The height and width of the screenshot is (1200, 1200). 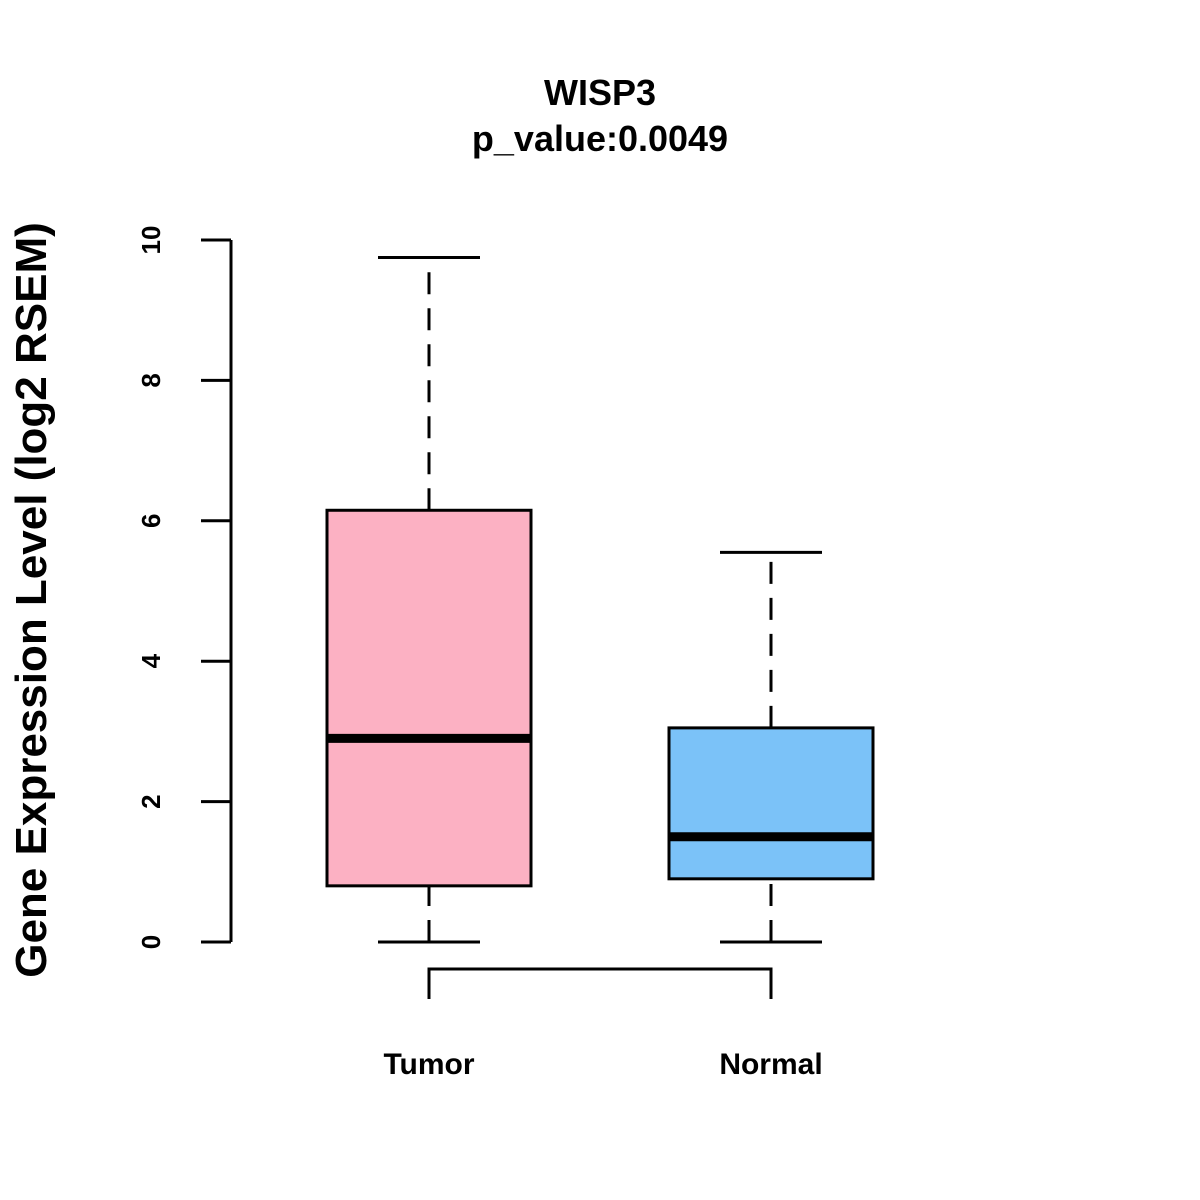 I want to click on comparison-bracket, so click(x=600, y=983).